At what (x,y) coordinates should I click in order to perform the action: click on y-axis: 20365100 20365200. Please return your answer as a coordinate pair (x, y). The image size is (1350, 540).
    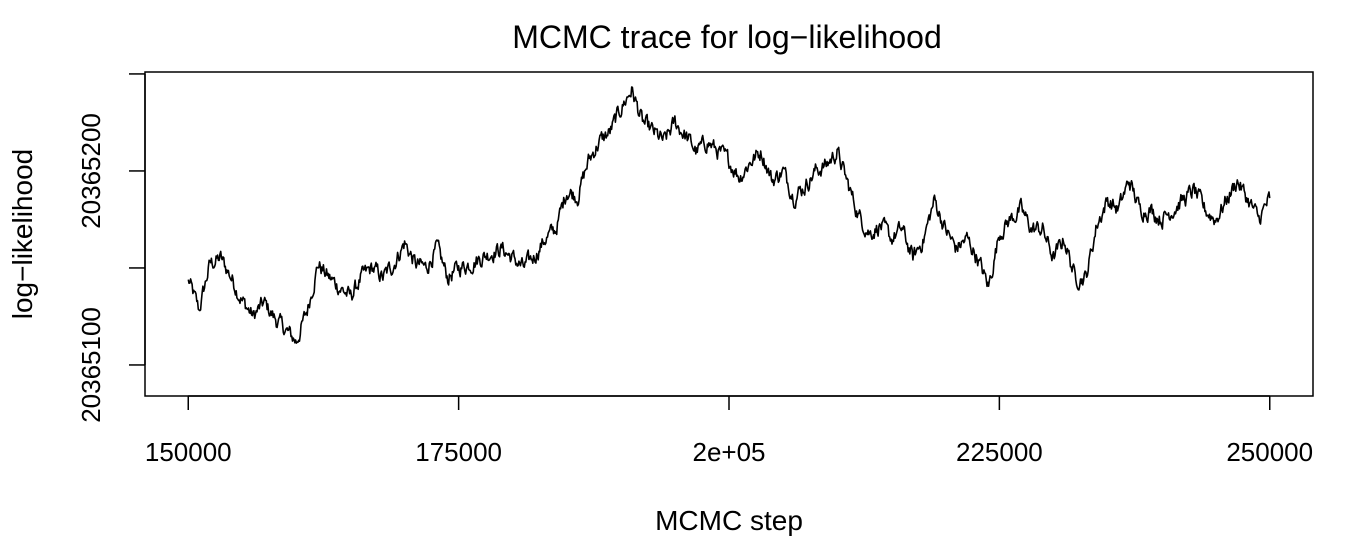
    Looking at the image, I should click on (111, 248).